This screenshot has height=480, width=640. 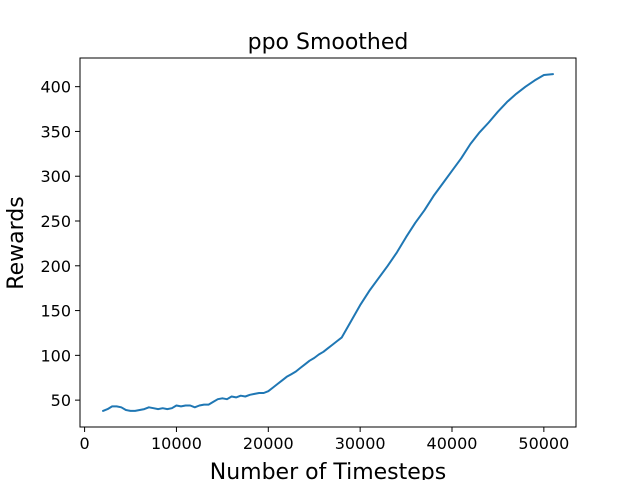 What do you see at coordinates (60, 244) in the screenshot?
I see `y-axis: 50 100 150 200 250 300 350 400` at bounding box center [60, 244].